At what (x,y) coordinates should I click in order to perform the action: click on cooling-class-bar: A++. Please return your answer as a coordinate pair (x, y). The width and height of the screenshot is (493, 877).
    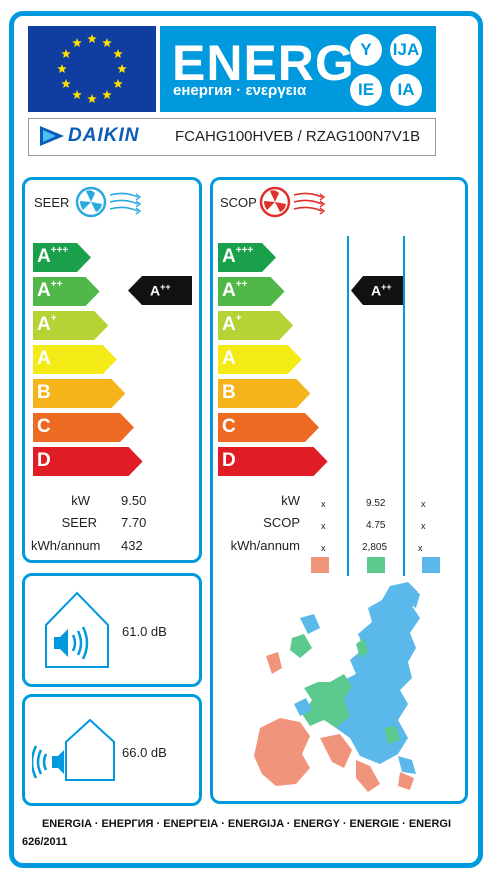
    Looking at the image, I should click on (66, 291).